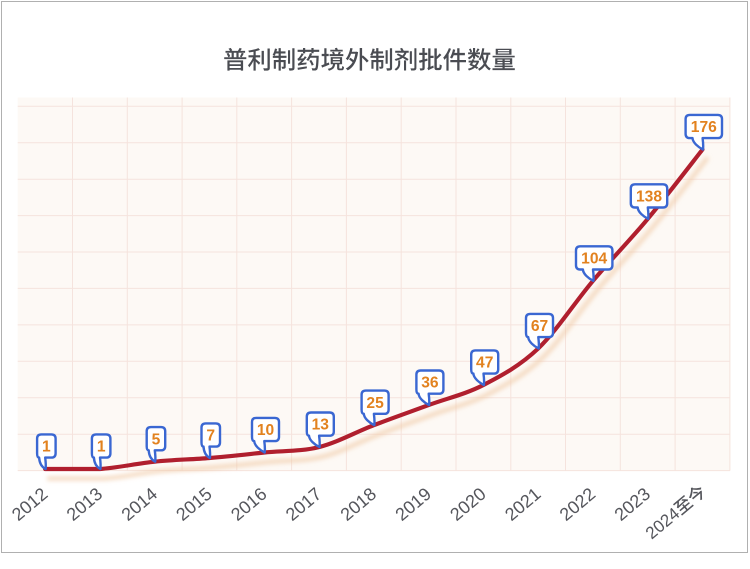 The image size is (750, 569). What do you see at coordinates (484, 363) in the screenshot?
I see `svg-text: 47` at bounding box center [484, 363].